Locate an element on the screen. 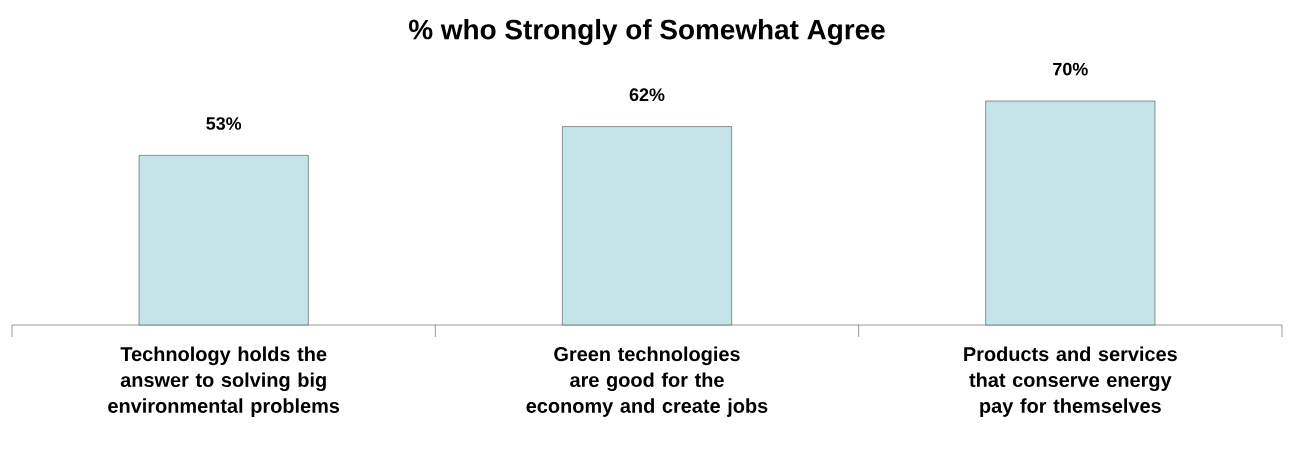  data-label: 53% is located at coordinates (224, 123).